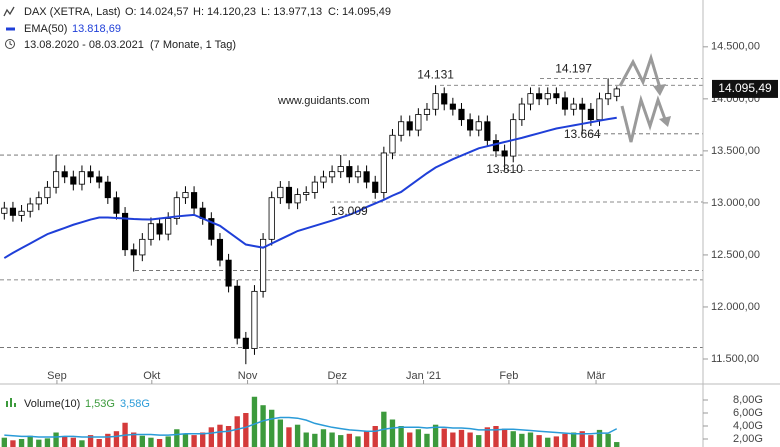 The width and height of the screenshot is (780, 447). Describe the element at coordinates (337, 376) in the screenshot. I see `x-tick-label: Dez` at that location.